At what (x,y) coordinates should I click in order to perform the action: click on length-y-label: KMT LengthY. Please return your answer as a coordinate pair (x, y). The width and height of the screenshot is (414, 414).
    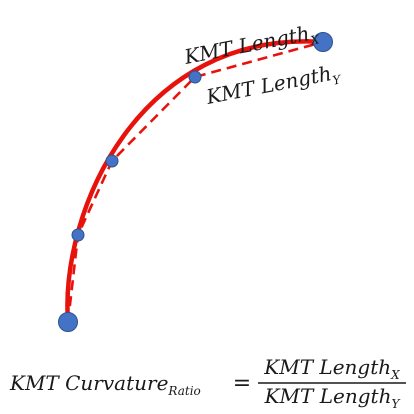
    Looking at the image, I should click on (272, 85).